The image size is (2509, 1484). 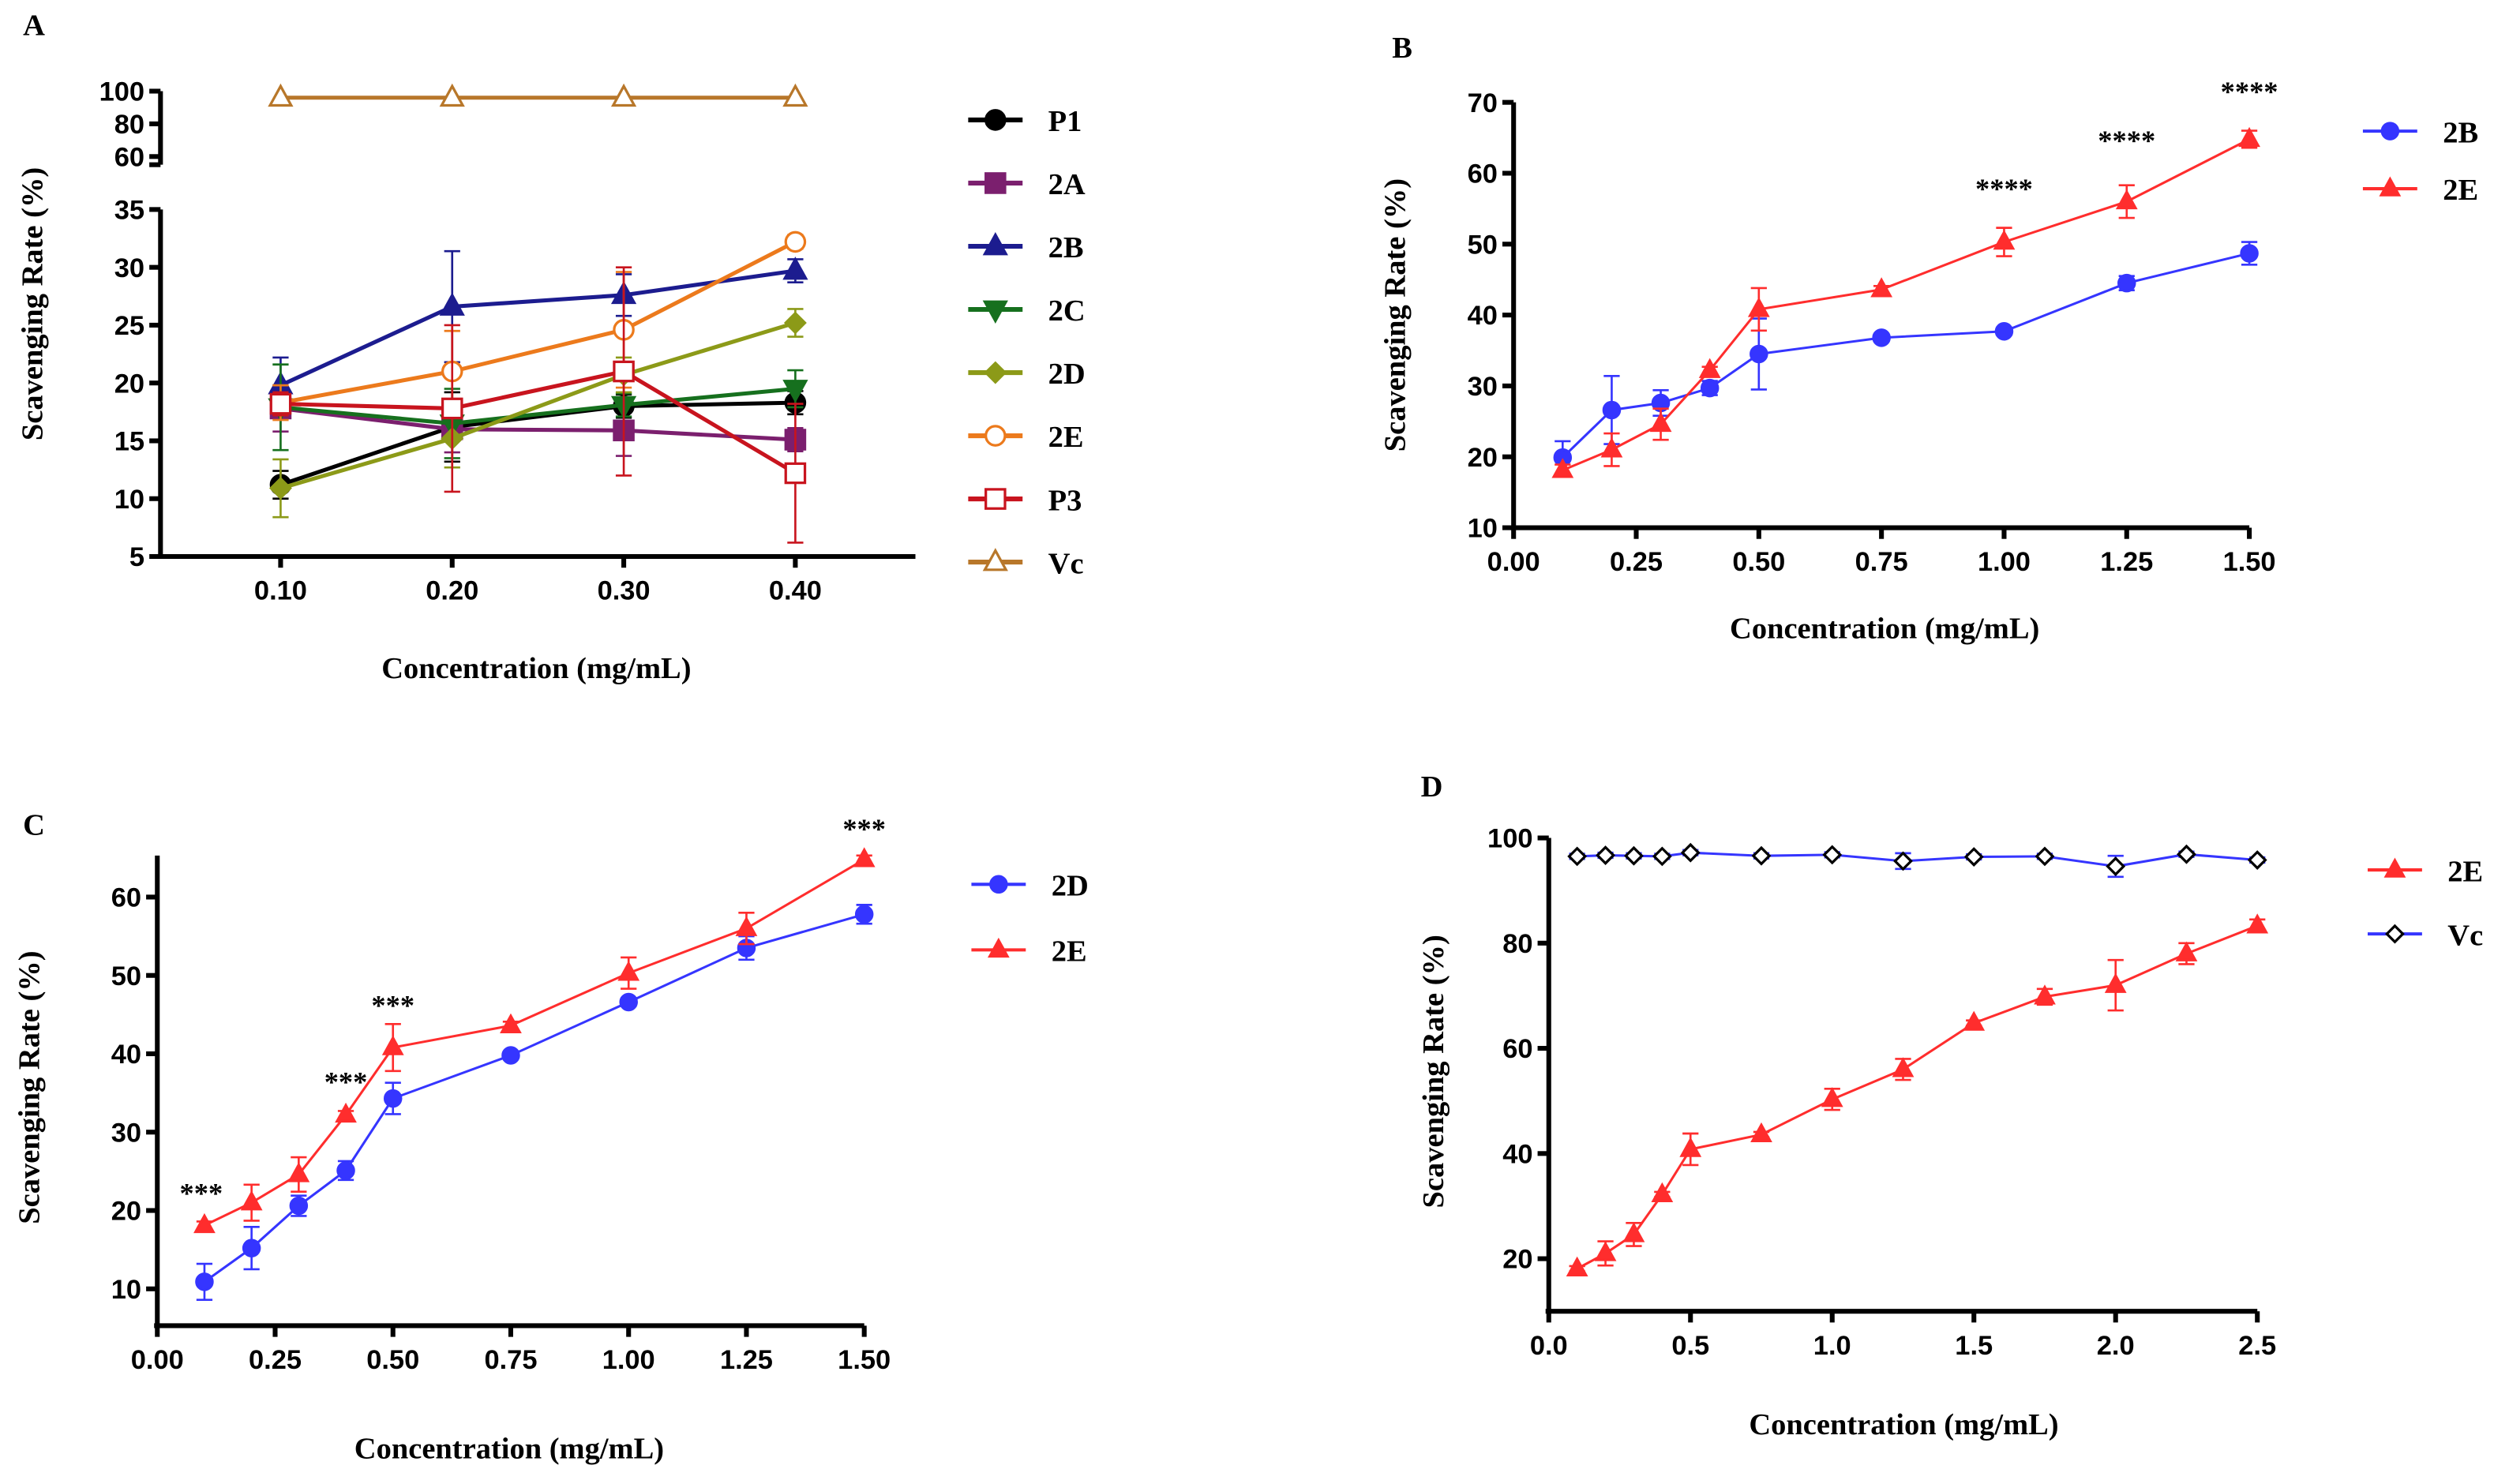 I want to click on x-tick-label: 1.50, so click(x=2249, y=562).